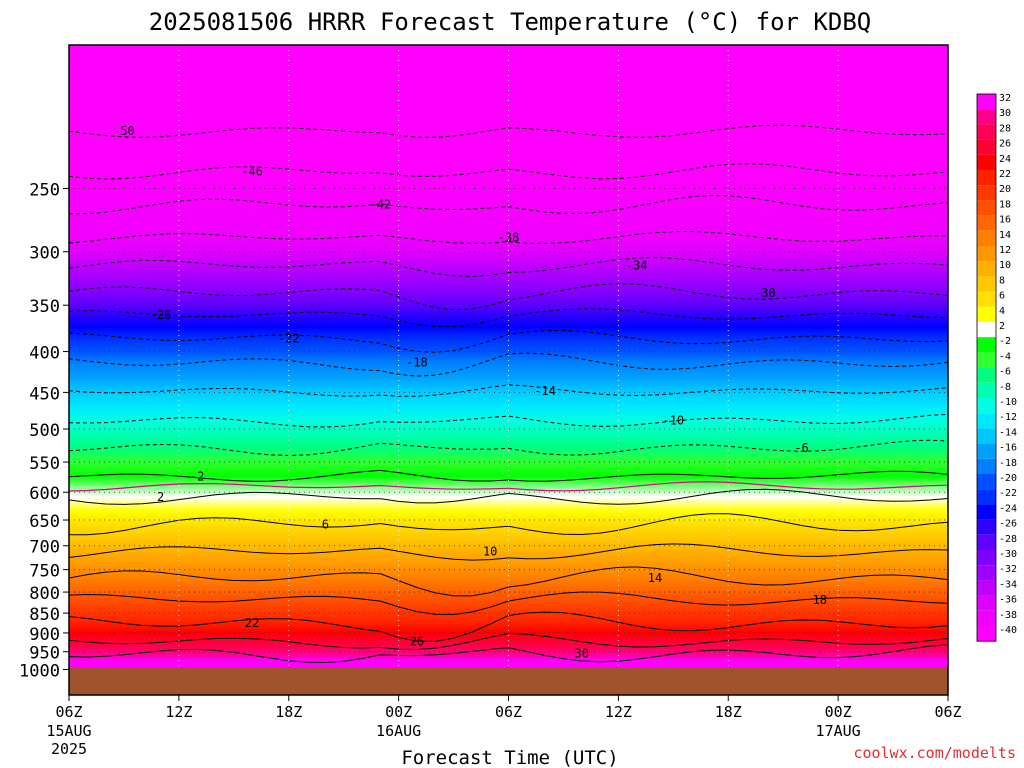 This screenshot has height=768, width=1024. What do you see at coordinates (68, 712) in the screenshot?
I see `x-tick-label-0: 06Z` at bounding box center [68, 712].